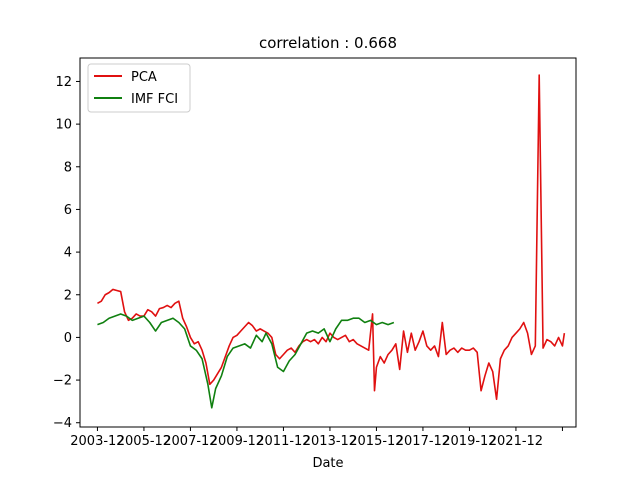  What do you see at coordinates (68, 210) in the screenshot?
I see `y-tick-label: 6` at bounding box center [68, 210].